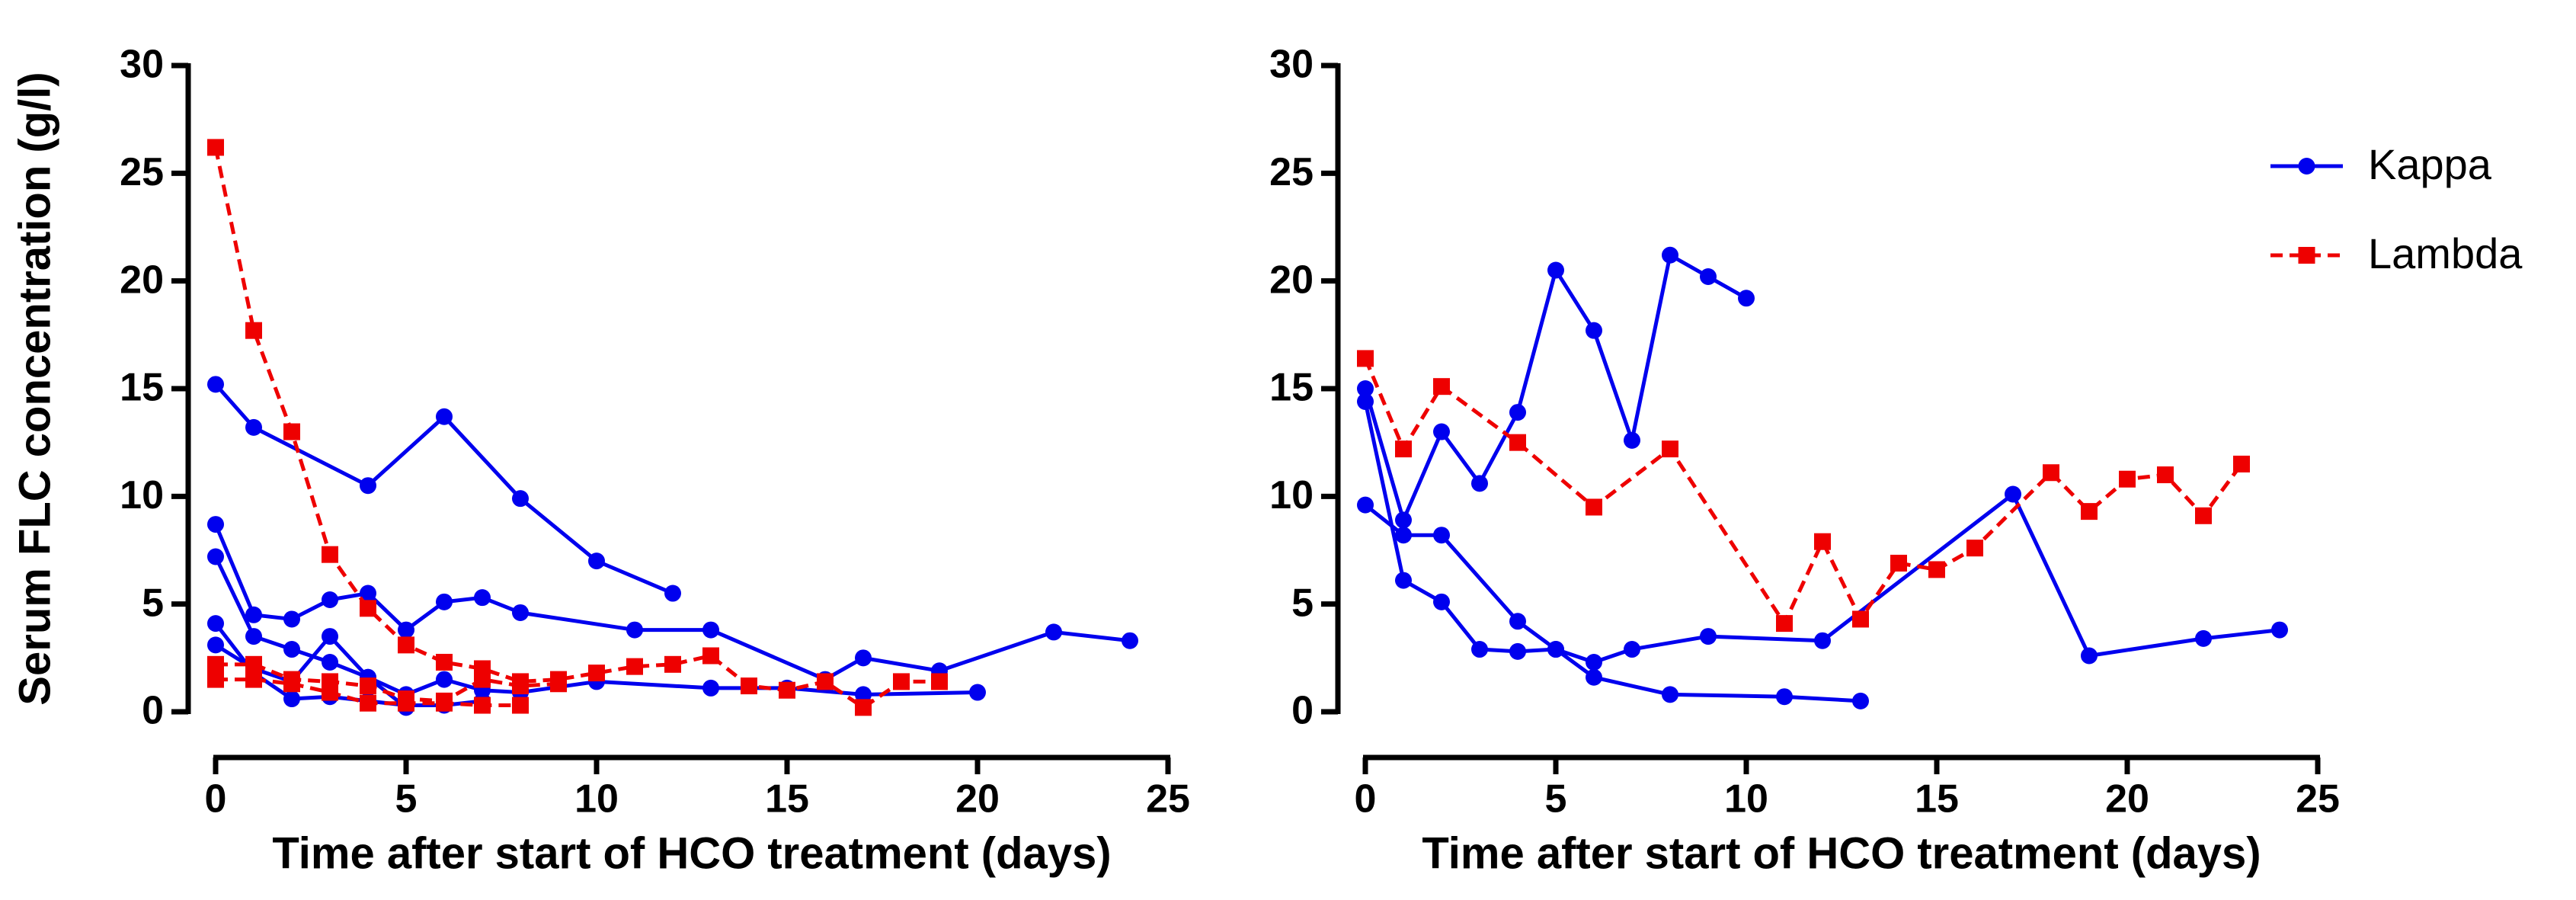 Image resolution: width=2576 pixels, height=900 pixels. I want to click on x-tick-label: 10, so click(1746, 799).